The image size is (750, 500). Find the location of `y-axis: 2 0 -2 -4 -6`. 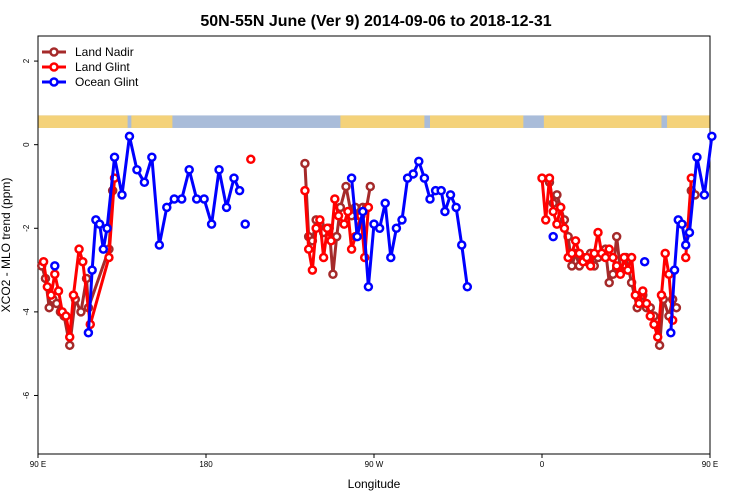

y-axis: 2 0 -2 -4 -6 is located at coordinates (30, 228).